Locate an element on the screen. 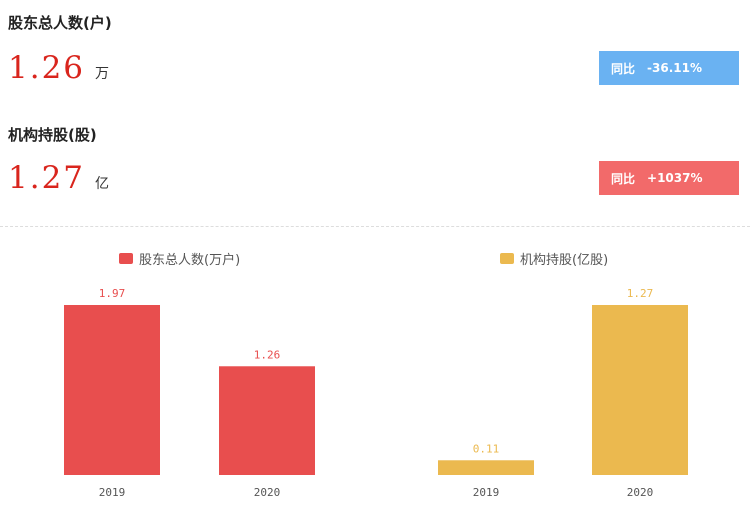 Image resolution: width=750 pixels, height=519 pixels. legend-label-institution: 机构持股(亿股) is located at coordinates (564, 260).